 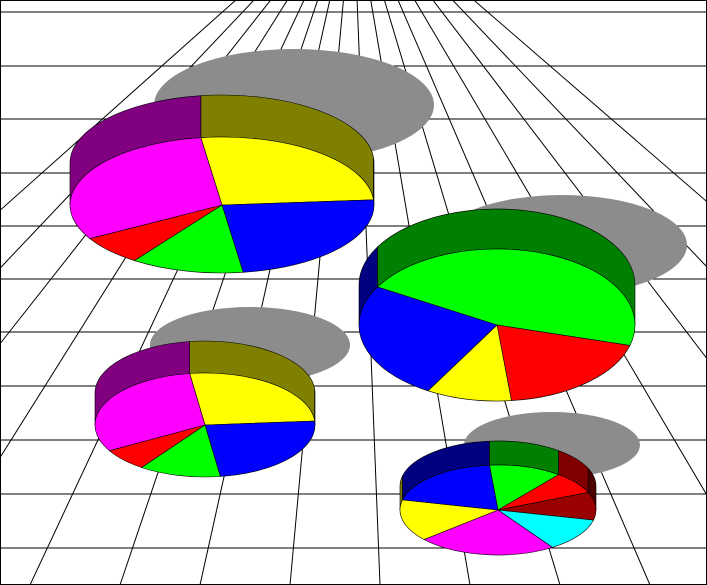 What do you see at coordinates (563, 362) in the screenshot?
I see `pie-slice-red` at bounding box center [563, 362].